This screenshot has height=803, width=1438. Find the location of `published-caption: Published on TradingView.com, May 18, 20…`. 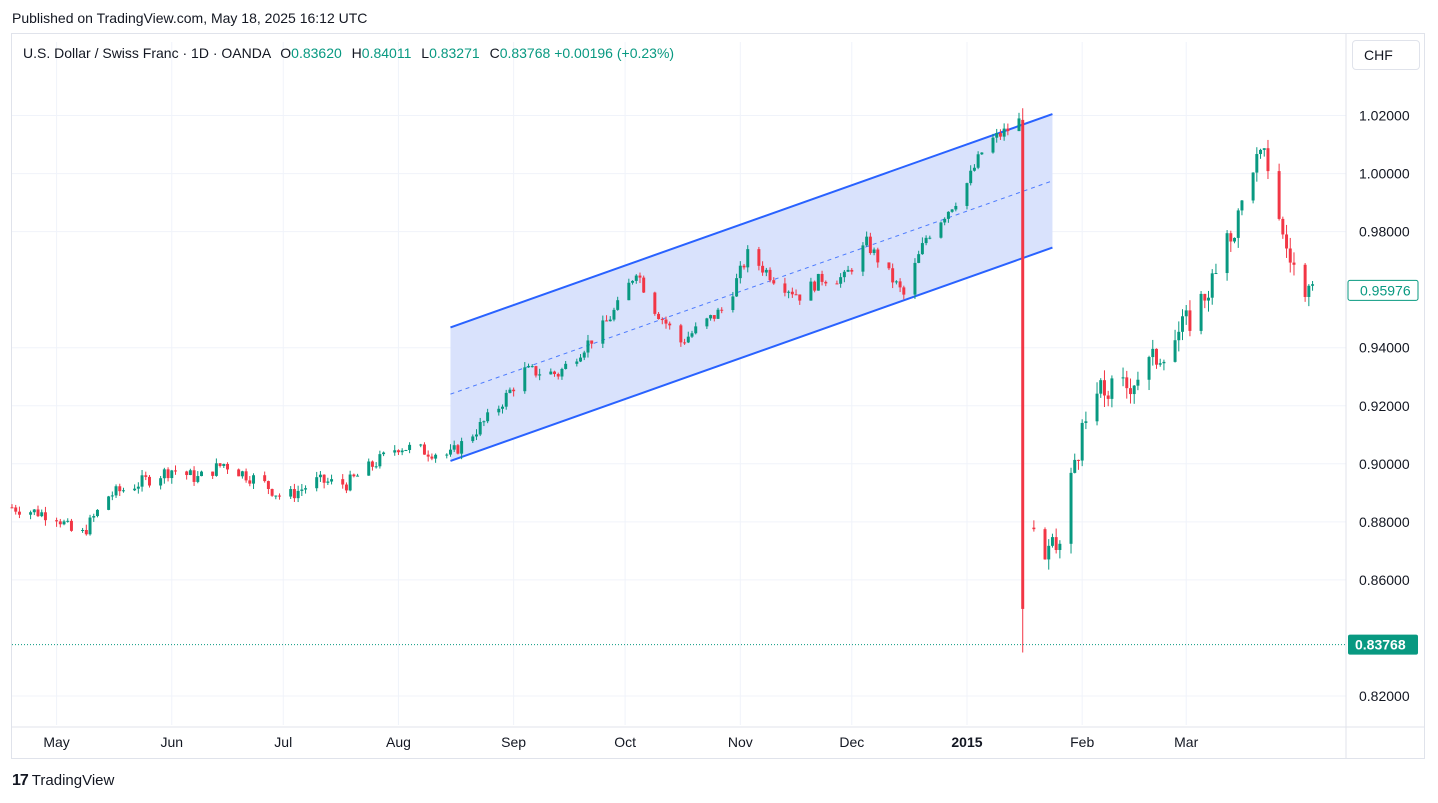

published-caption: Published on TradingView.com, May 18, 20… is located at coordinates (190, 18).